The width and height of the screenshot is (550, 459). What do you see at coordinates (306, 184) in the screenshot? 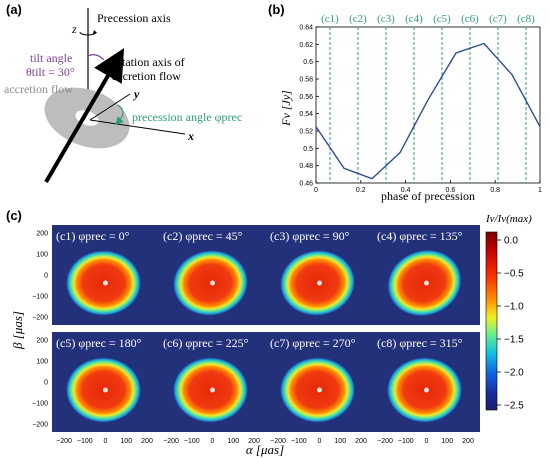
I see `y-tick-label: 0.46` at bounding box center [306, 184].